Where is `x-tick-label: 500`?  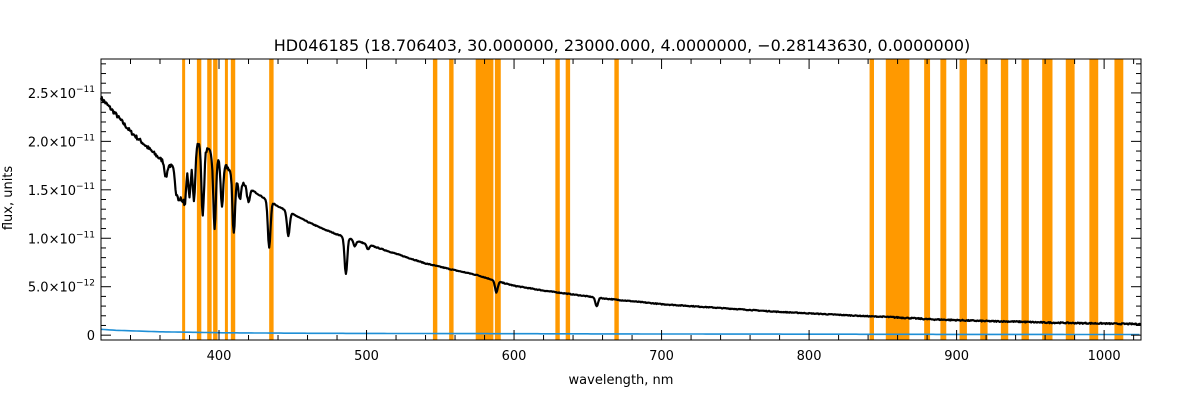
x-tick-label: 500 is located at coordinates (366, 356).